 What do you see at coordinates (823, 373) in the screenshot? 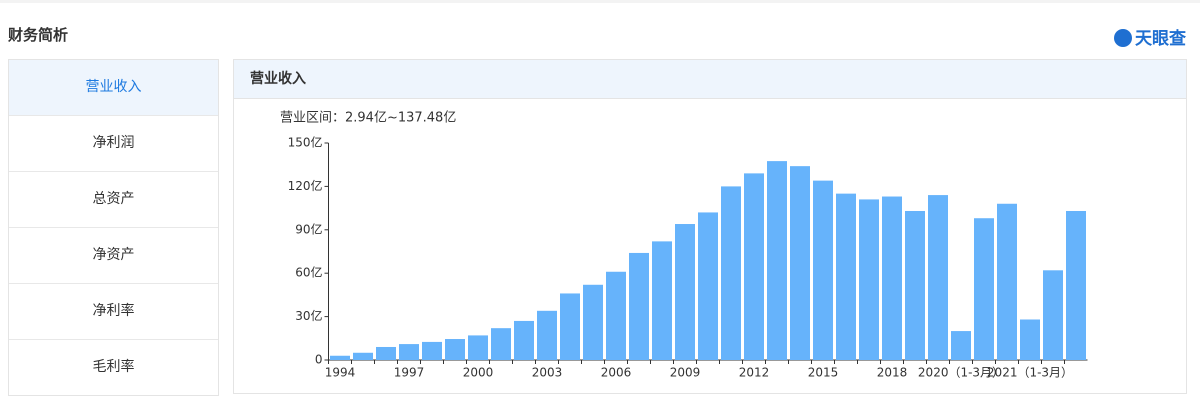
I see `x-tick-label: 2015` at bounding box center [823, 373].